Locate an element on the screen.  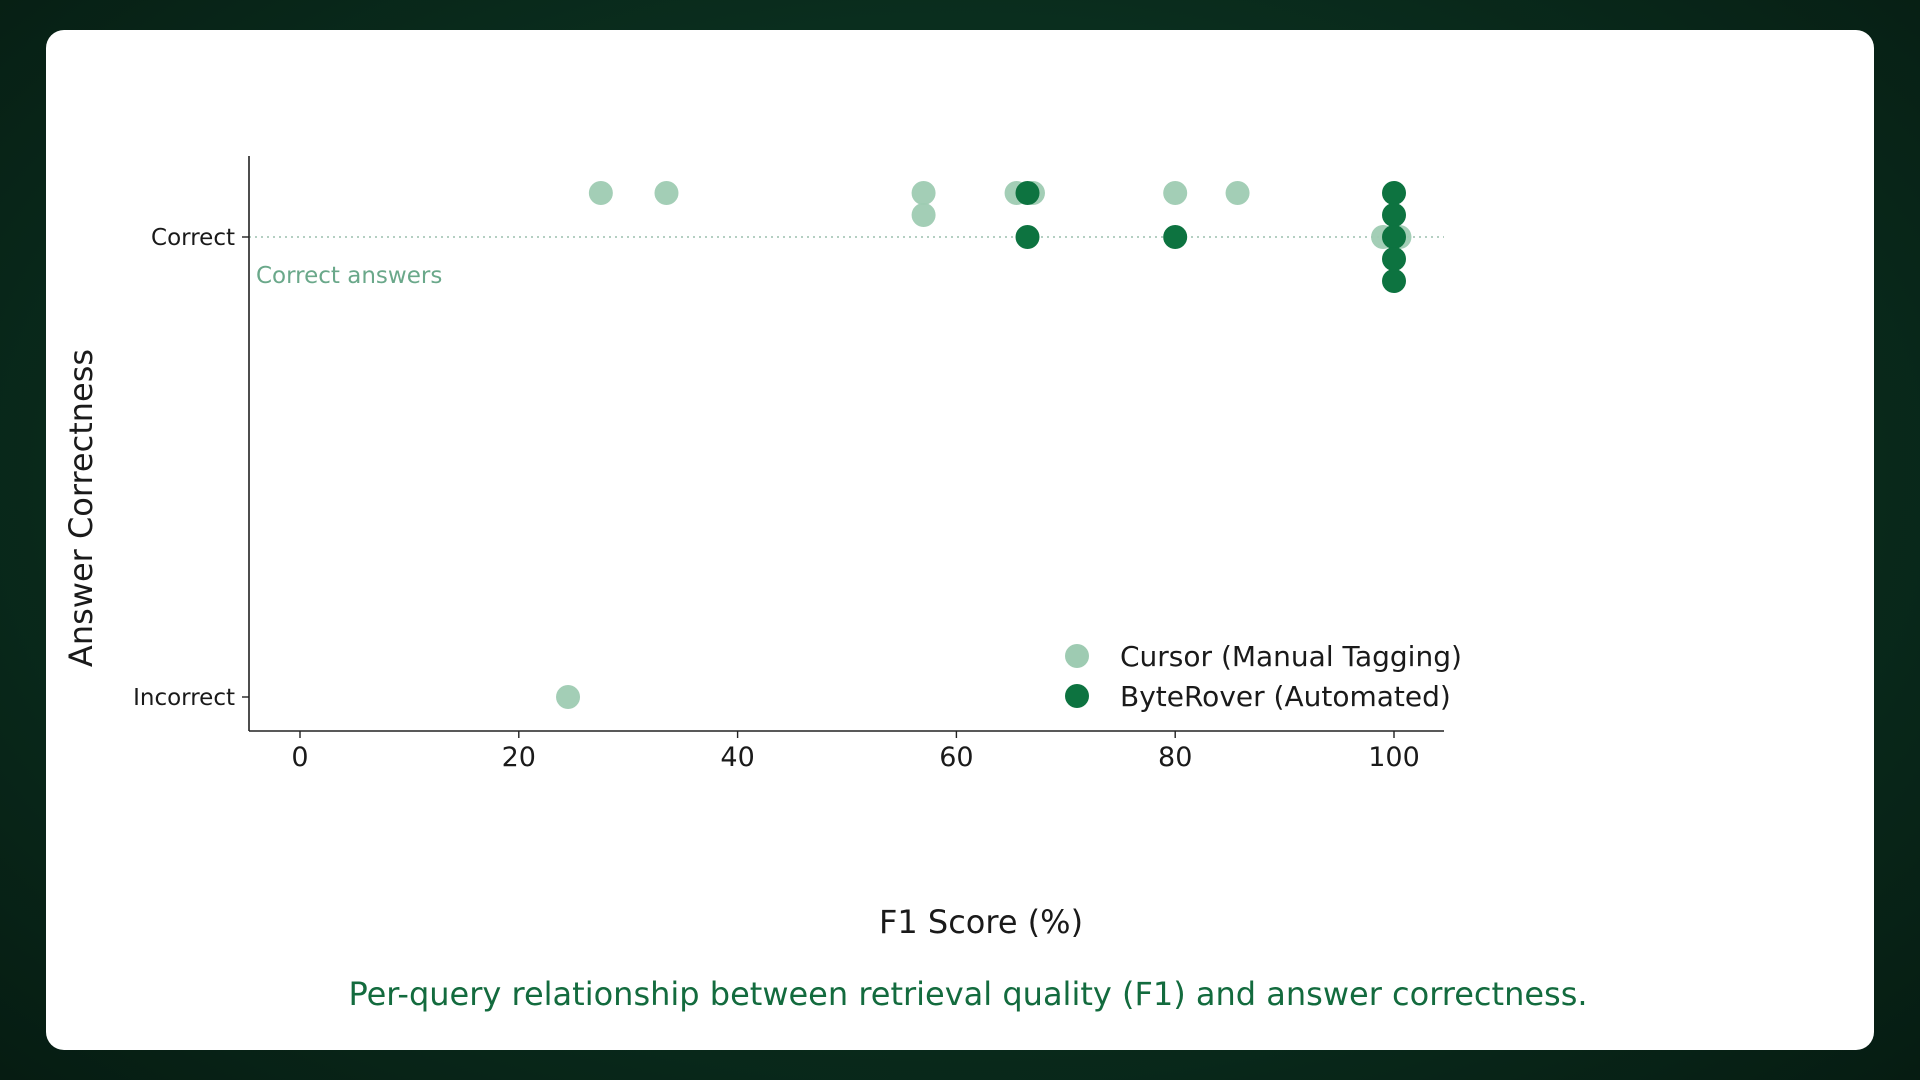
x-axis-label: F1 Score (%) is located at coordinates (981, 922).